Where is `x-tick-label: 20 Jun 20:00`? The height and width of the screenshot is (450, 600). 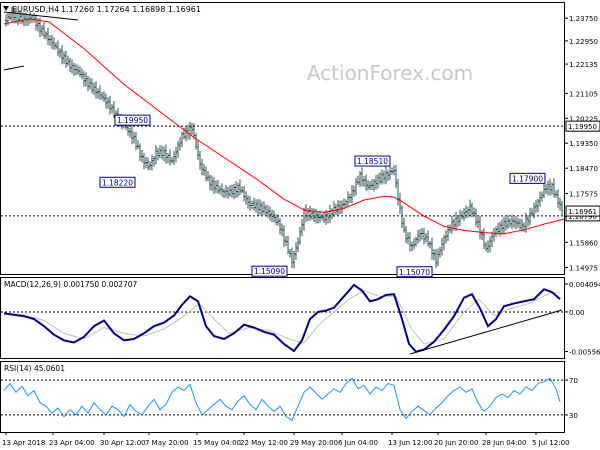 x-tick-label: 20 Jun 20:00 is located at coordinates (456, 443).